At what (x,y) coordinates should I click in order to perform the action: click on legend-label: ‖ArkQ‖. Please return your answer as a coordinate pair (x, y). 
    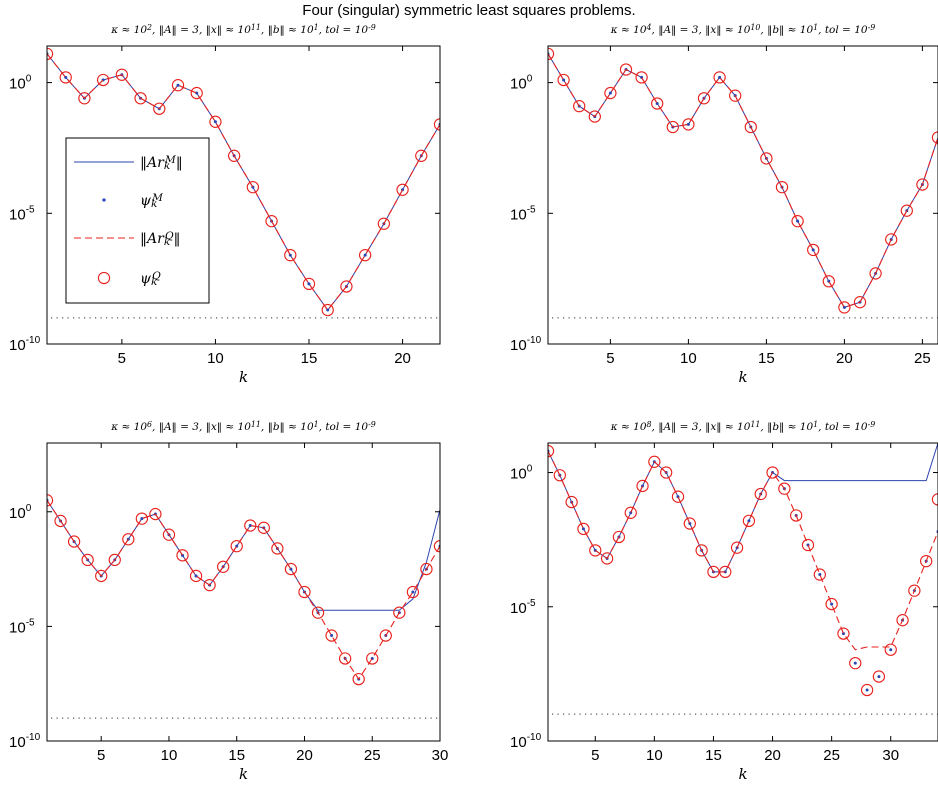
    Looking at the image, I should click on (160, 239).